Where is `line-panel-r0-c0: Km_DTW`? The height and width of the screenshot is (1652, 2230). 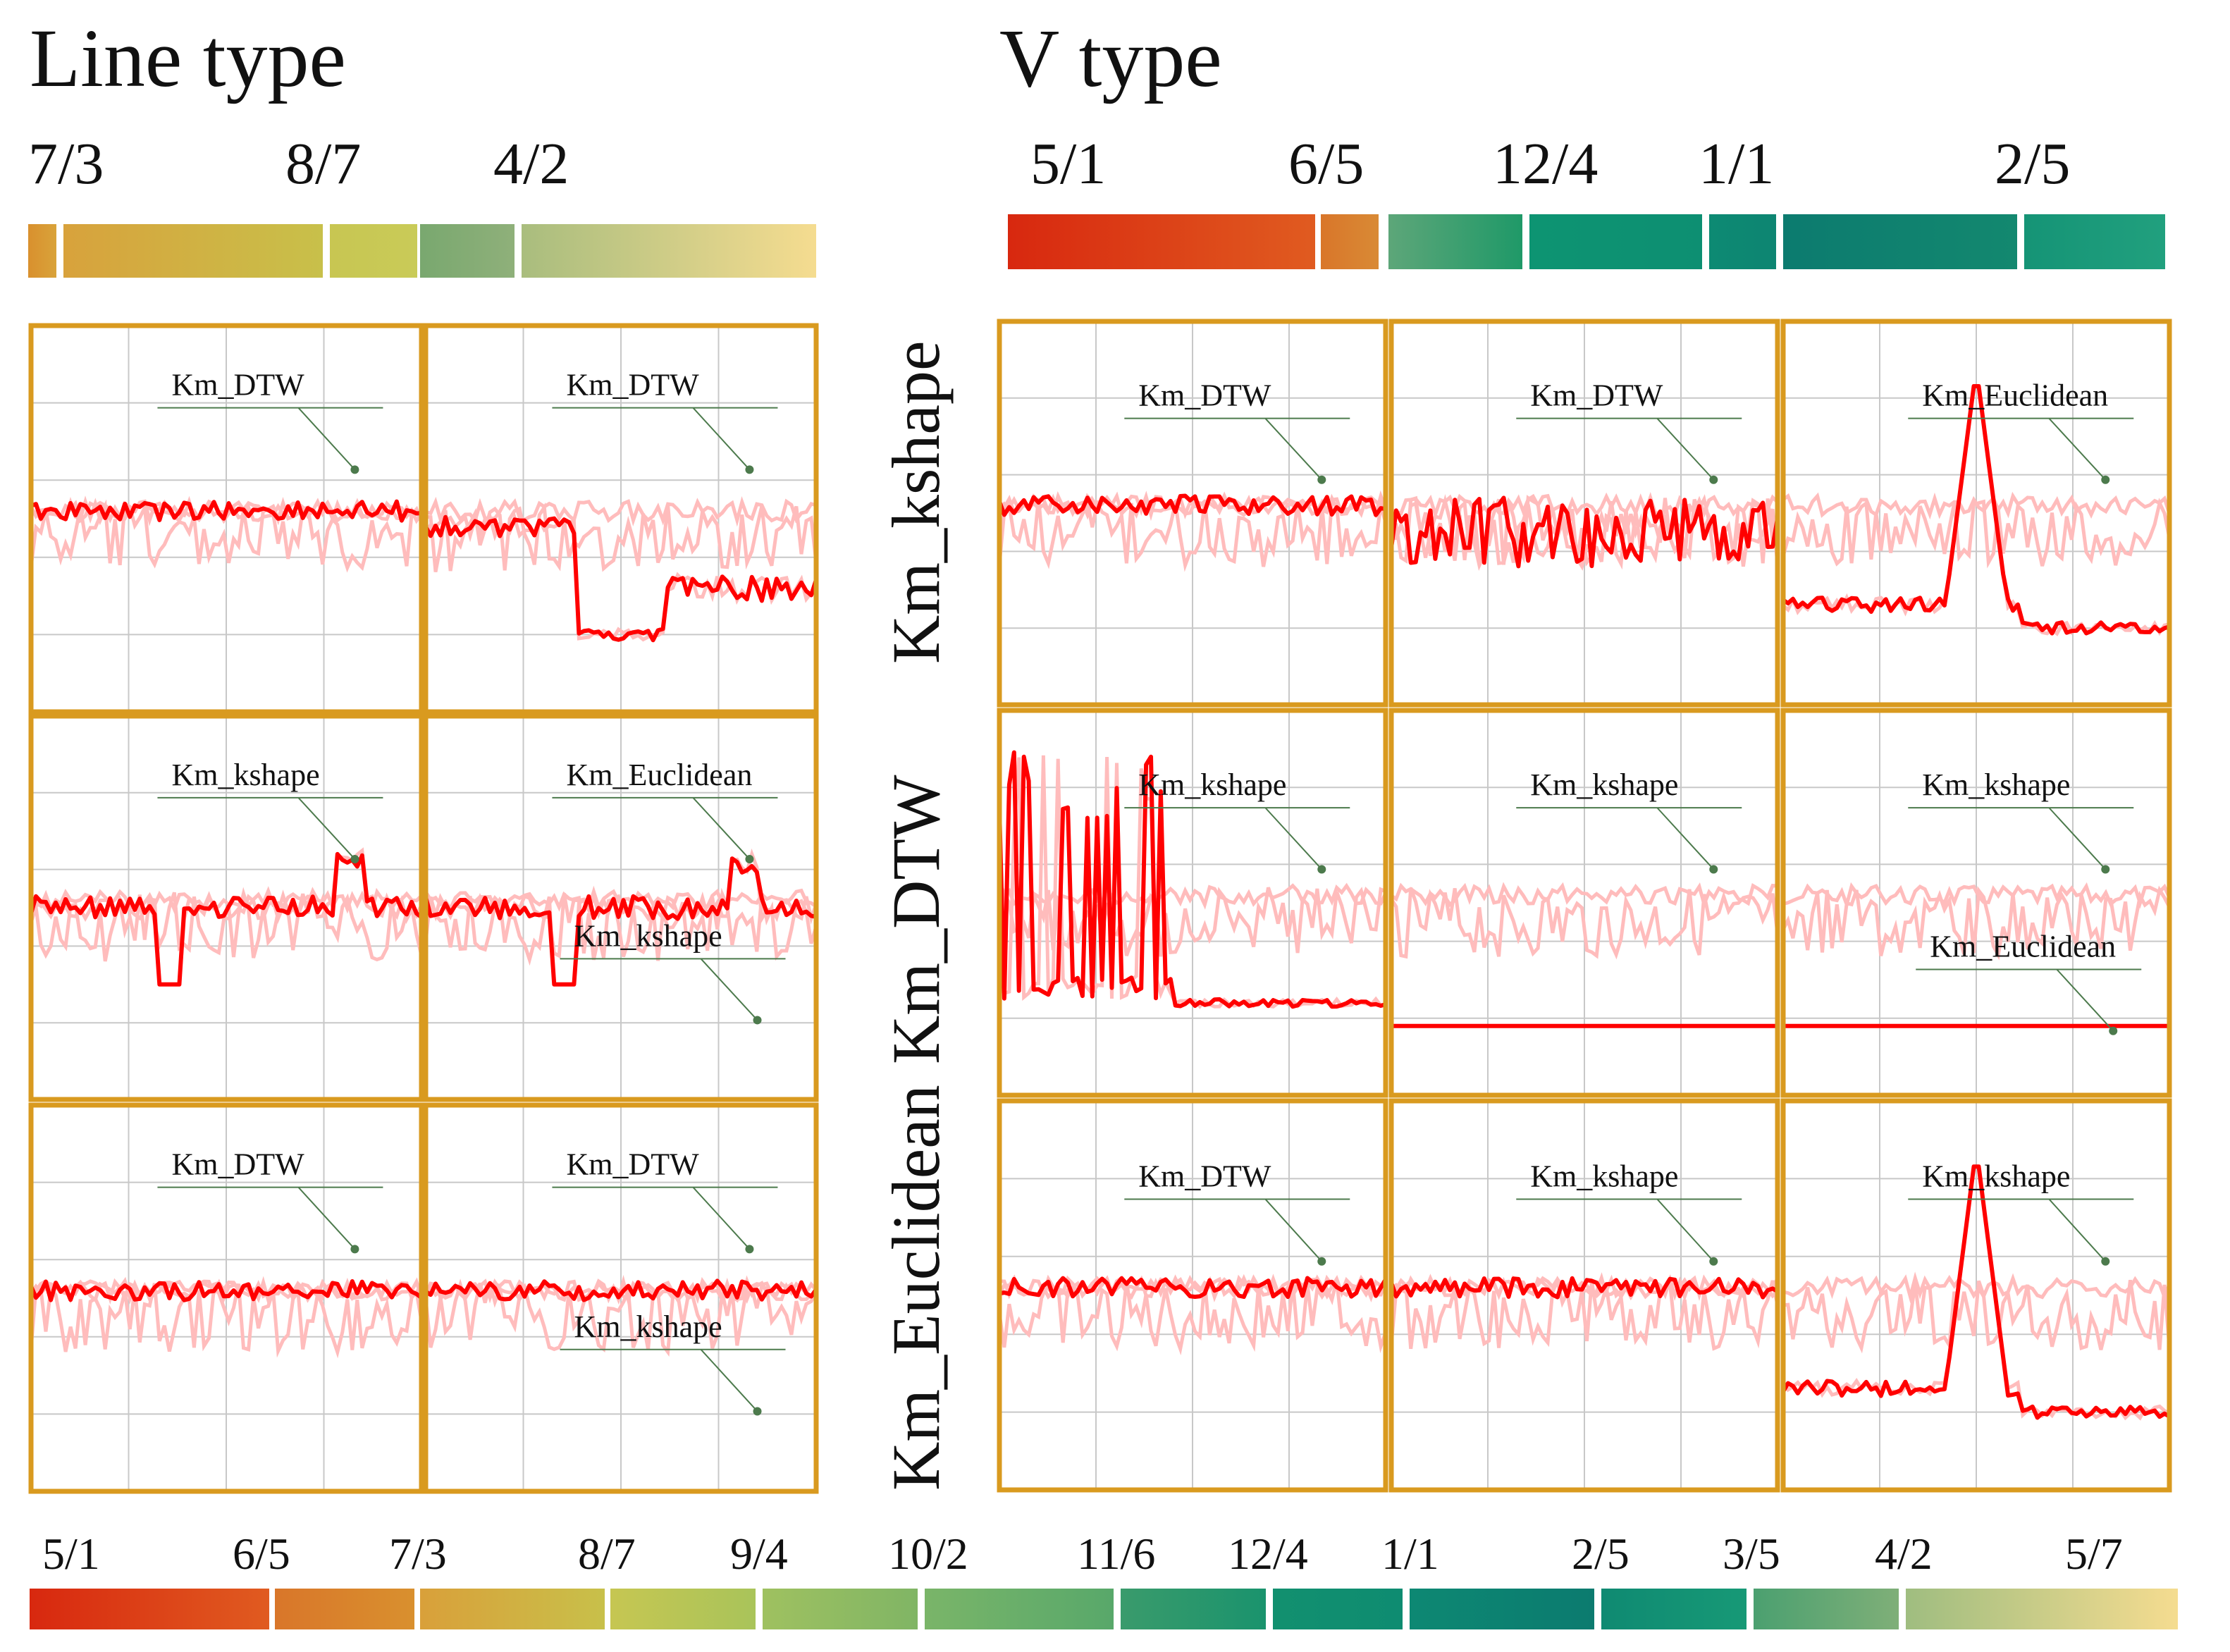 line-panel-r0-c0: Km_DTW is located at coordinates (226, 519).